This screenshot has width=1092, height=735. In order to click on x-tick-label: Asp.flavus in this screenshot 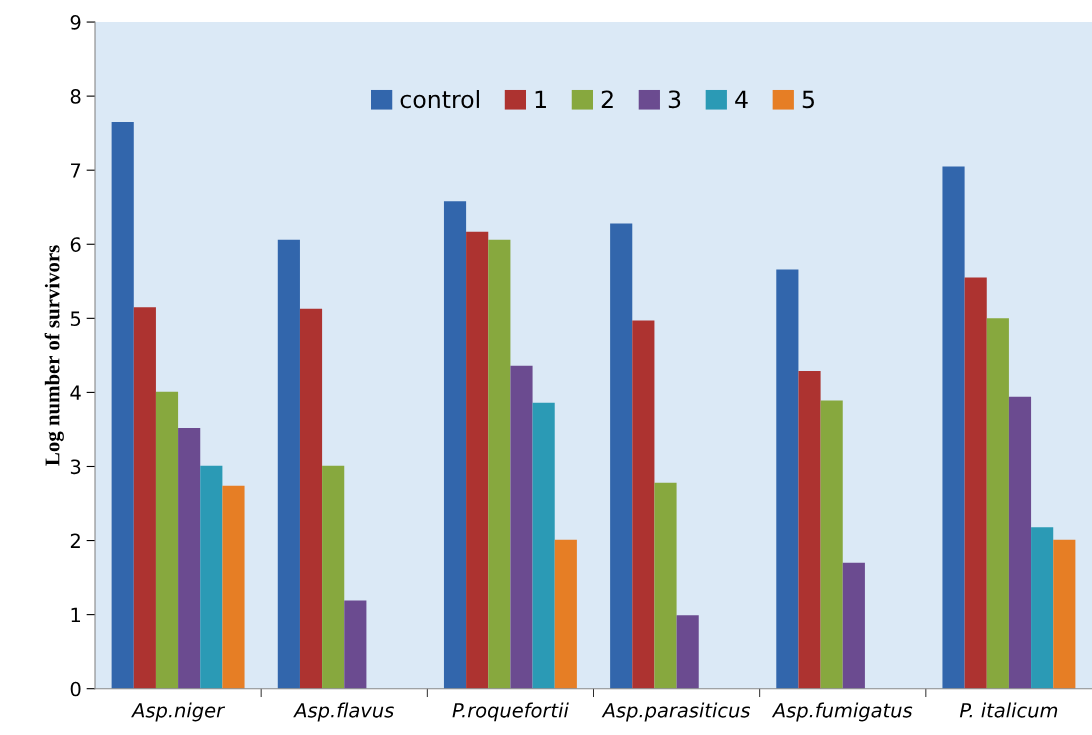, I will do `click(343, 712)`.